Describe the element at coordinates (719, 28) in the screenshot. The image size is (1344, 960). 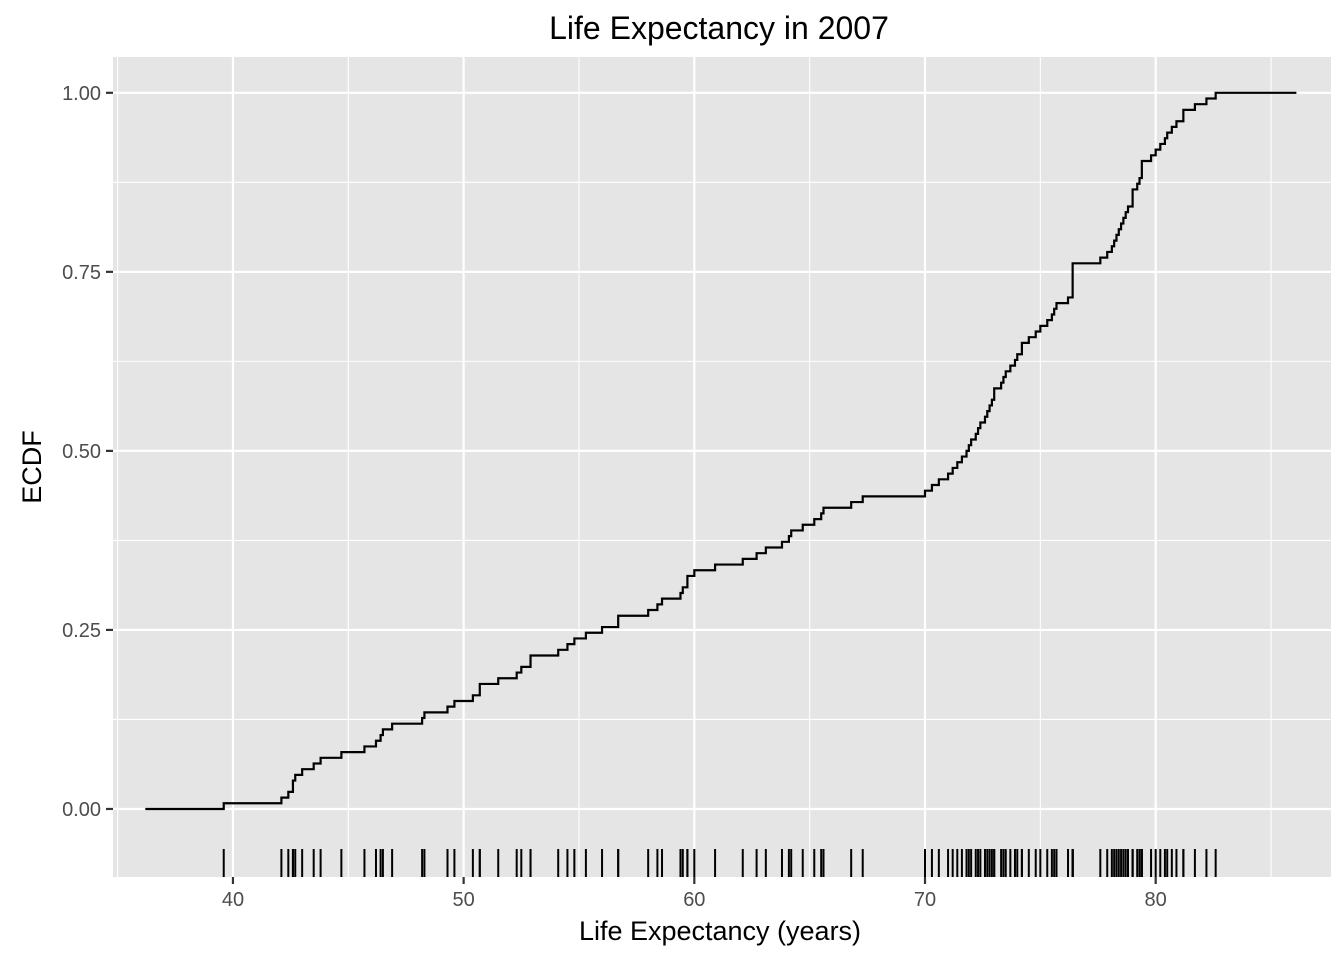
I see `chart-title: Life Expectancy in 2007` at that location.